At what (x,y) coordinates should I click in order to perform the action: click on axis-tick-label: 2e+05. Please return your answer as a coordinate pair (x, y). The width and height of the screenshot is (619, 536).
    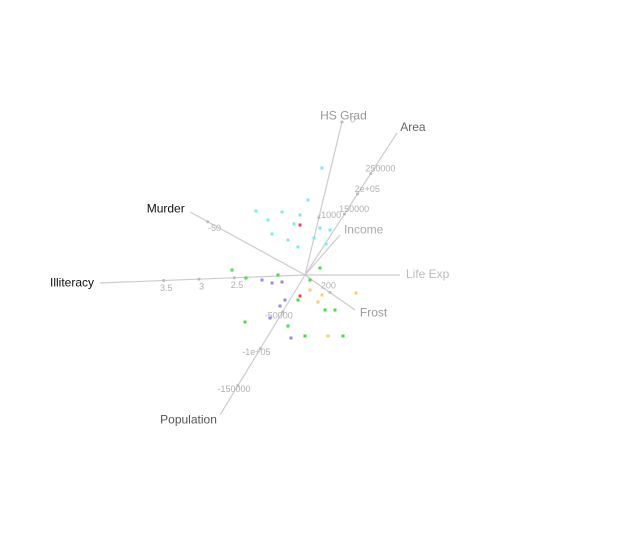
    Looking at the image, I should click on (367, 189).